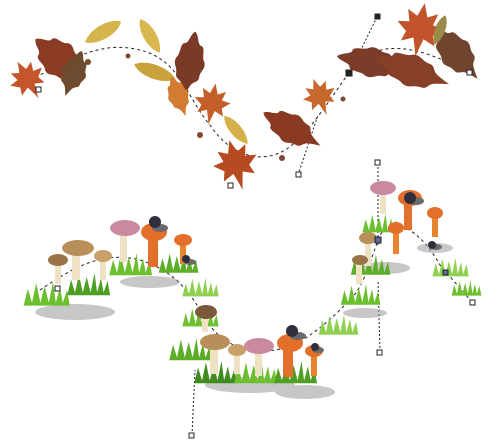  Describe the element at coordinates (472, 302) in the screenshot. I see `mushroom-stroke-end-node` at that location.